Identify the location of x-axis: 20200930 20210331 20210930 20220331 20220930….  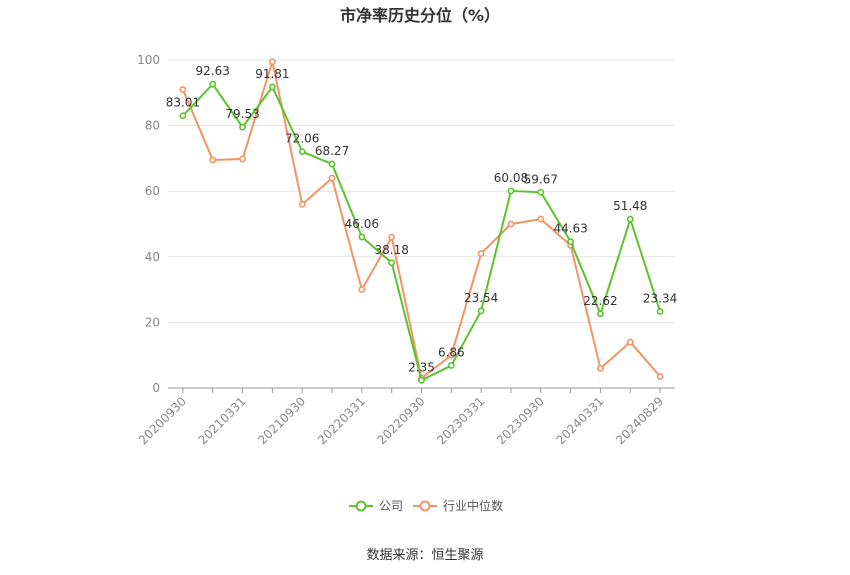
(401, 417).